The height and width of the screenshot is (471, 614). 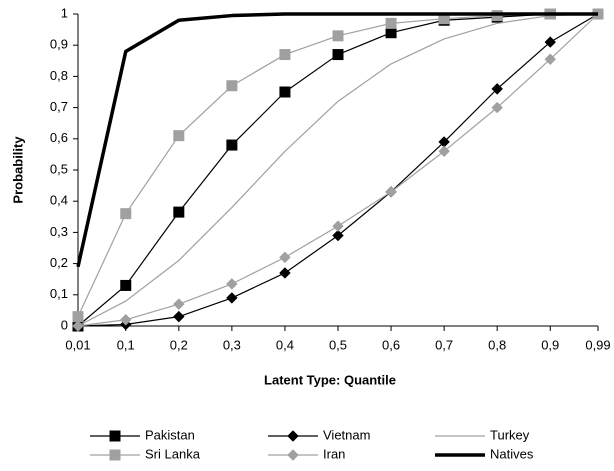 What do you see at coordinates (232, 344) in the screenshot?
I see `x-tick-label: 0,3` at bounding box center [232, 344].